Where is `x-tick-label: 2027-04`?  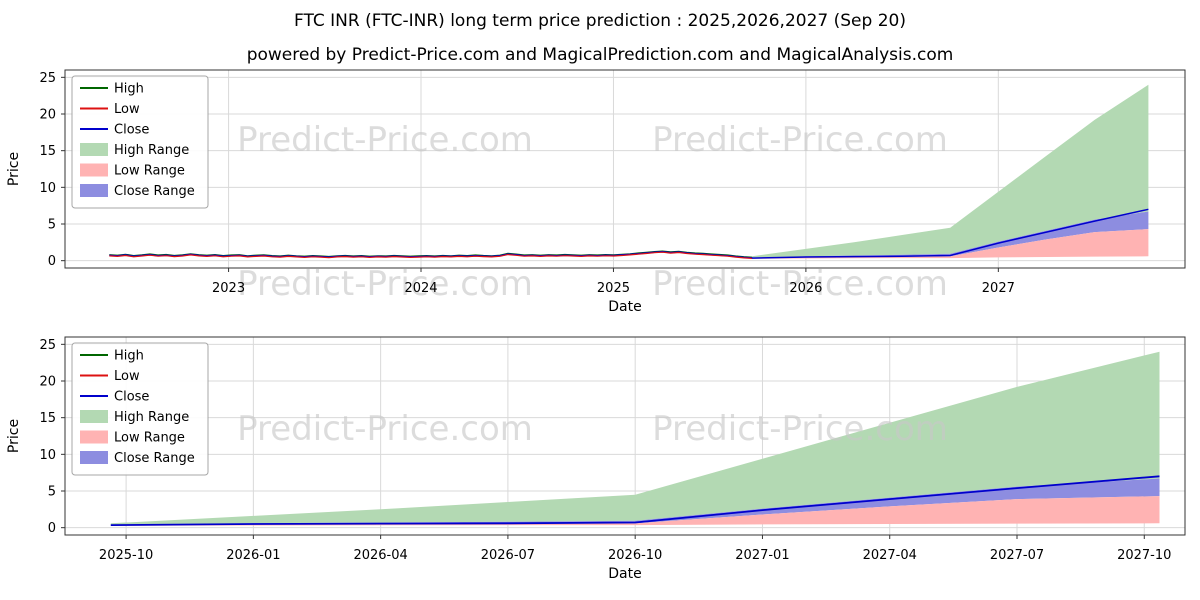
x-tick-label: 2027-04 is located at coordinates (890, 555).